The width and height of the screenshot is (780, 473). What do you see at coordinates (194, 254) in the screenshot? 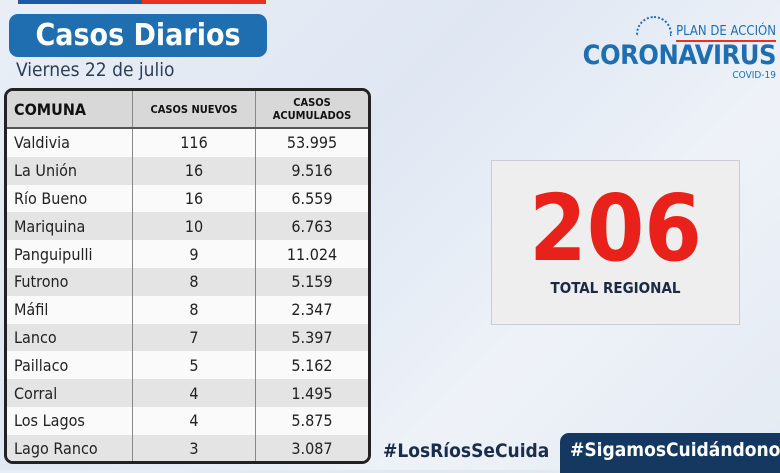
I see `new-cases-cell: 9` at bounding box center [194, 254].